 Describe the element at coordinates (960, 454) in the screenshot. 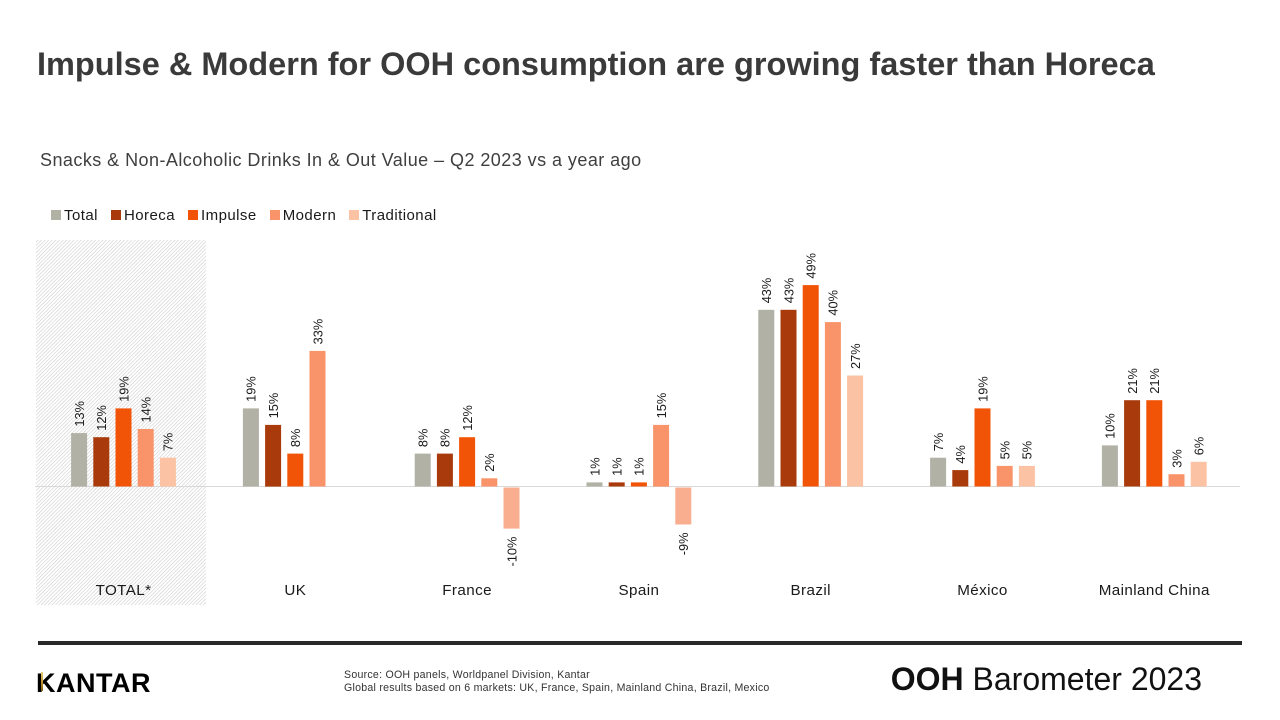

I see `svg-text: 4%` at that location.